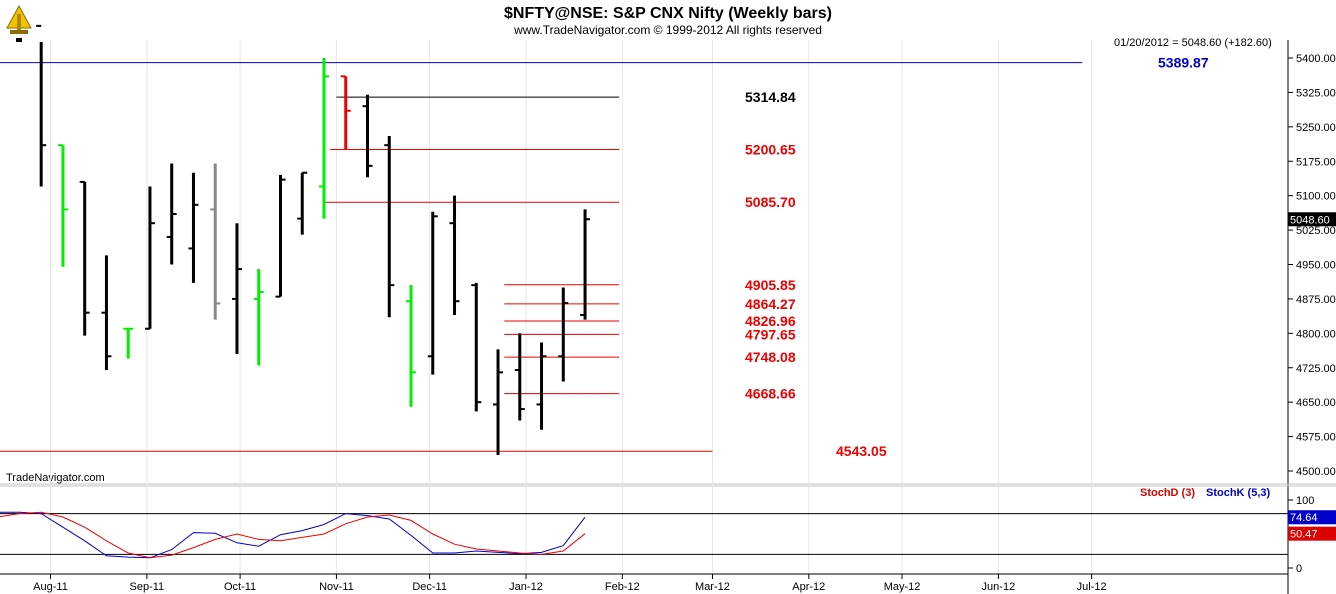 The width and height of the screenshot is (1336, 594). Describe the element at coordinates (1316, 403) in the screenshot. I see `y-tick-label: 4650.00` at that location.